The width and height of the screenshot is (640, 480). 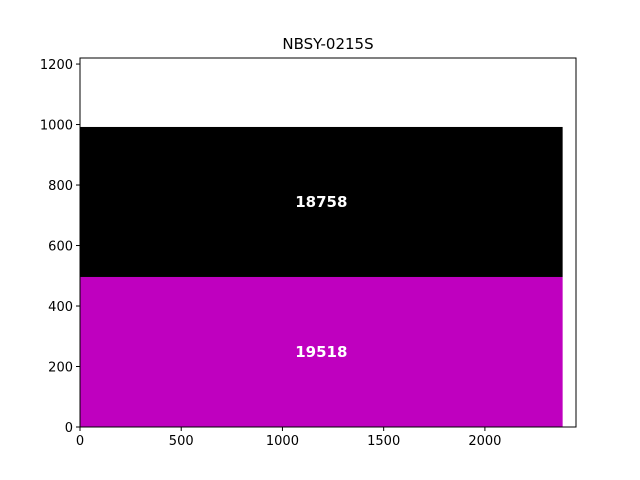 I want to click on x-tick-label-4: 2000, so click(x=484, y=441).